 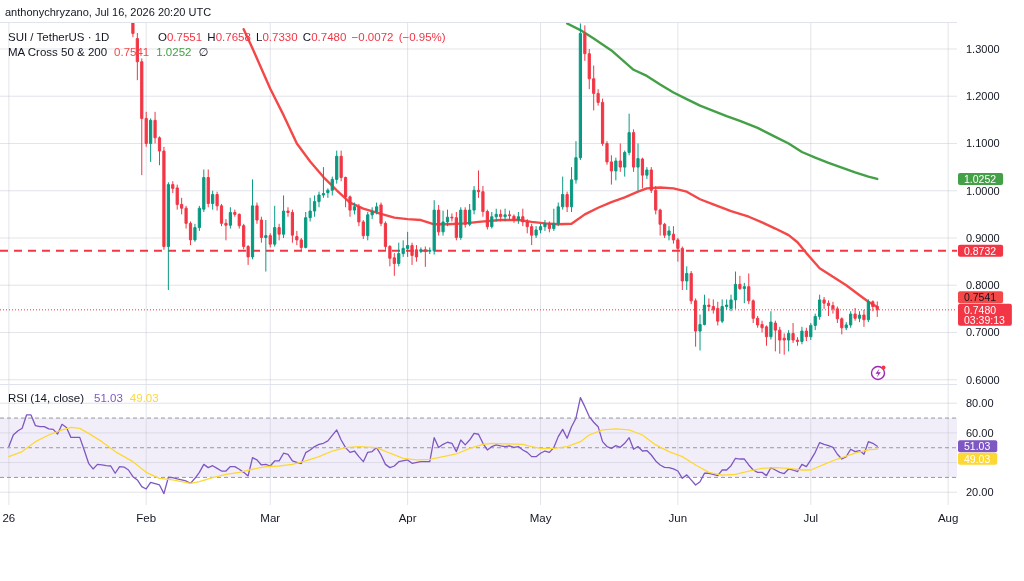 What do you see at coordinates (980, 403) in the screenshot?
I see `y-tick-label: 80.00` at bounding box center [980, 403].